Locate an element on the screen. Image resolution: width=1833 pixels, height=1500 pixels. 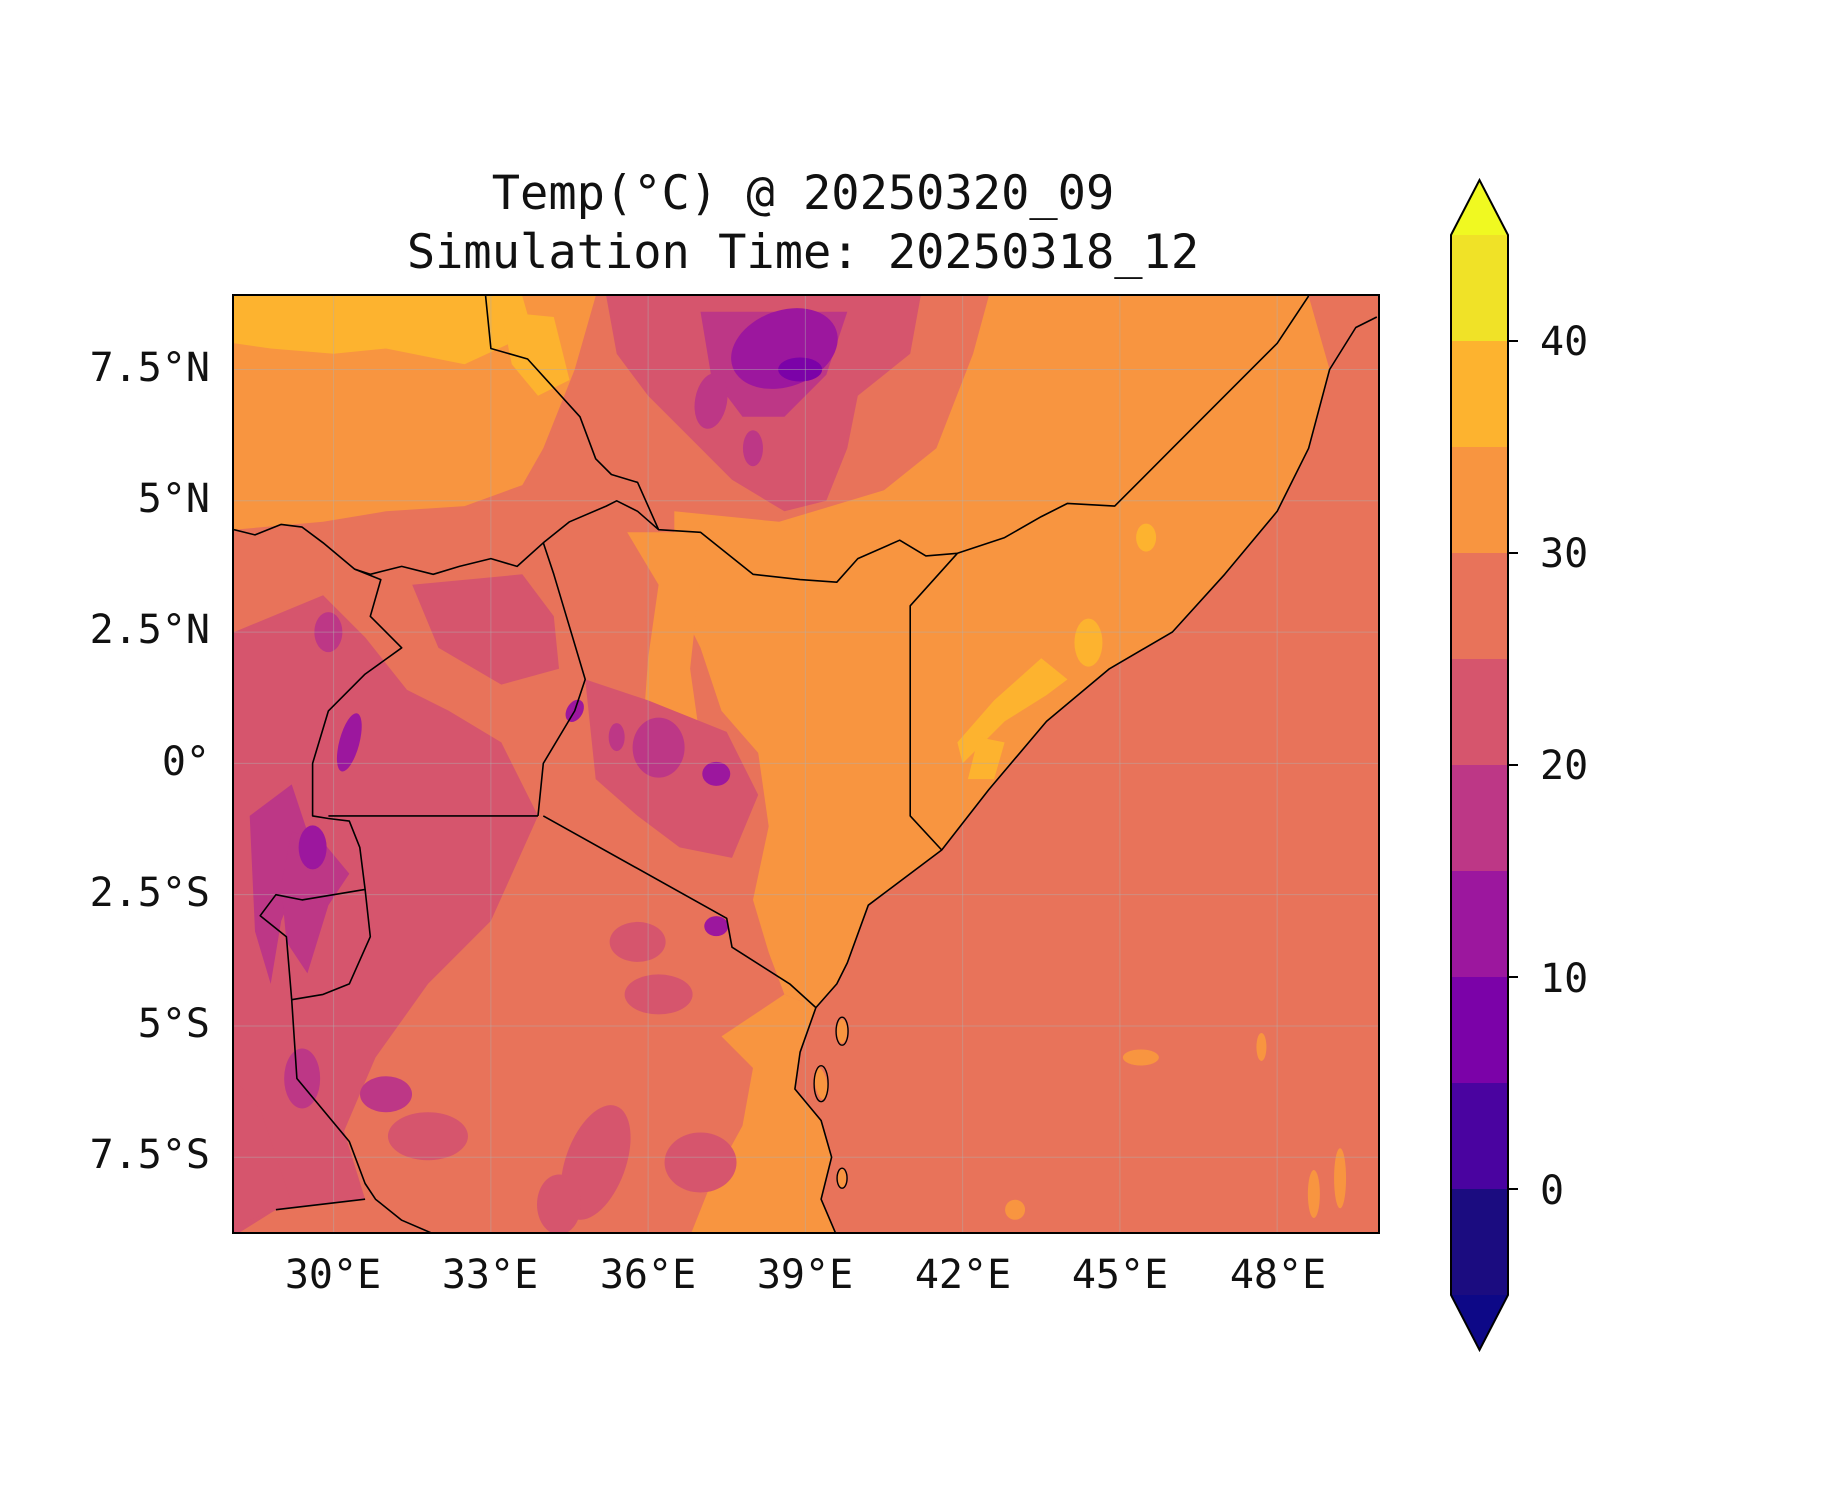
colorbar-tick-label: 10 is located at coordinates (1564, 979).